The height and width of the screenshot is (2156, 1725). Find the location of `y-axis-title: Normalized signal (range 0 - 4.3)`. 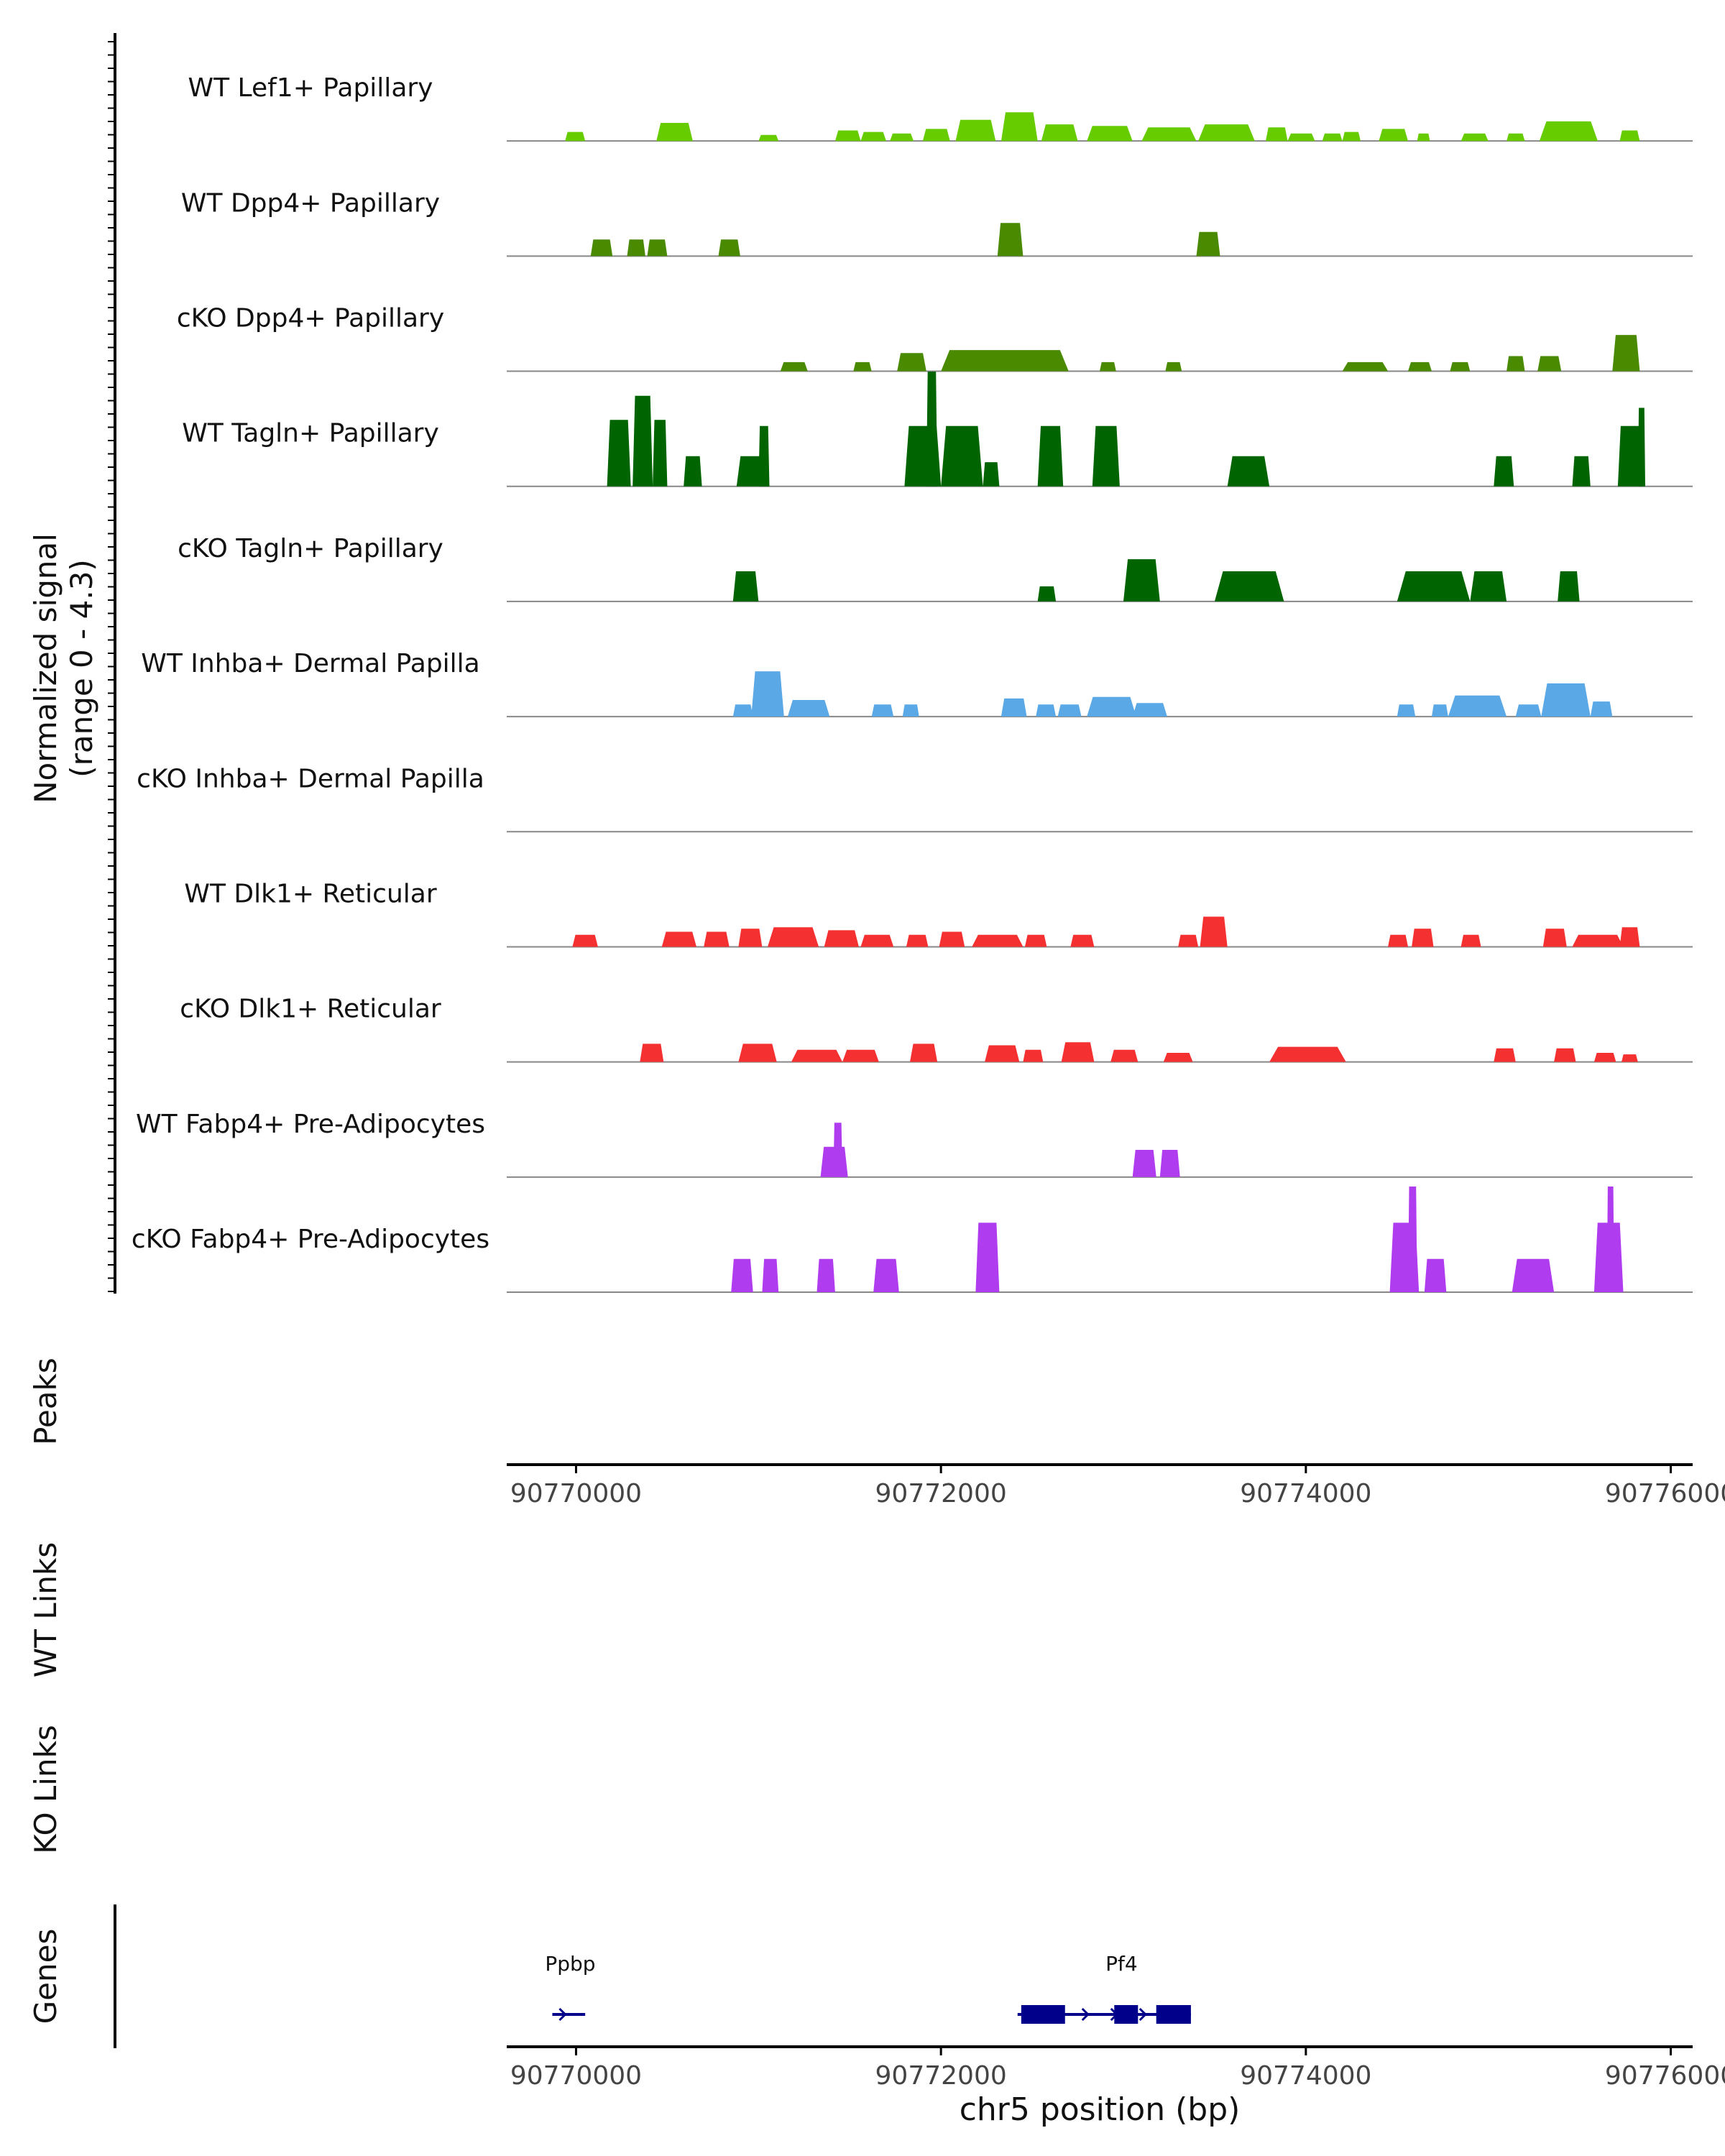

y-axis-title: Normalized signal (range 0 - 4.3) is located at coordinates (63, 668).